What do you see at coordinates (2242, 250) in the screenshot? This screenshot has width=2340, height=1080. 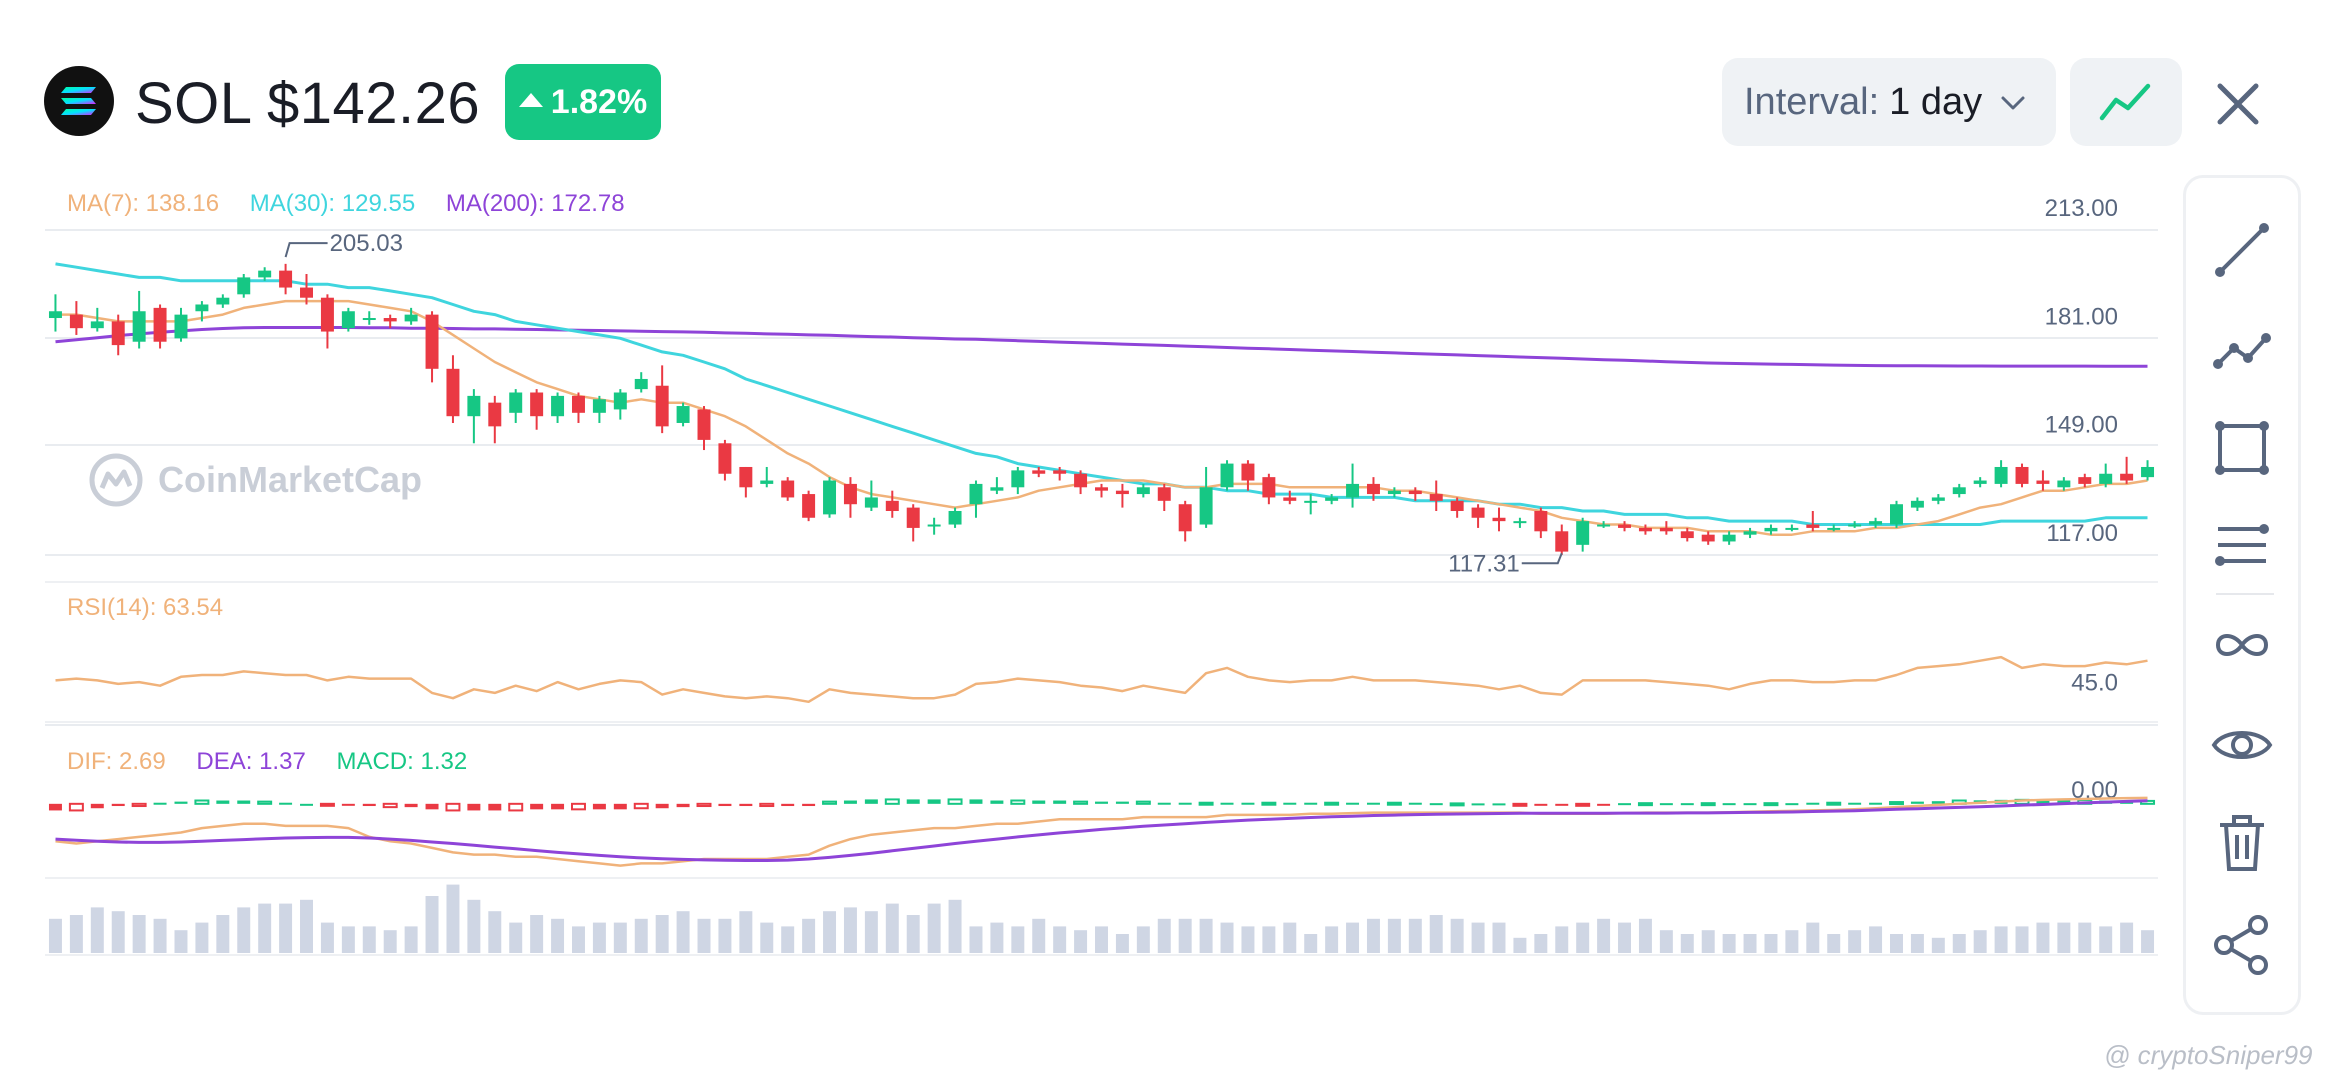 I see `trend-line-tool` at bounding box center [2242, 250].